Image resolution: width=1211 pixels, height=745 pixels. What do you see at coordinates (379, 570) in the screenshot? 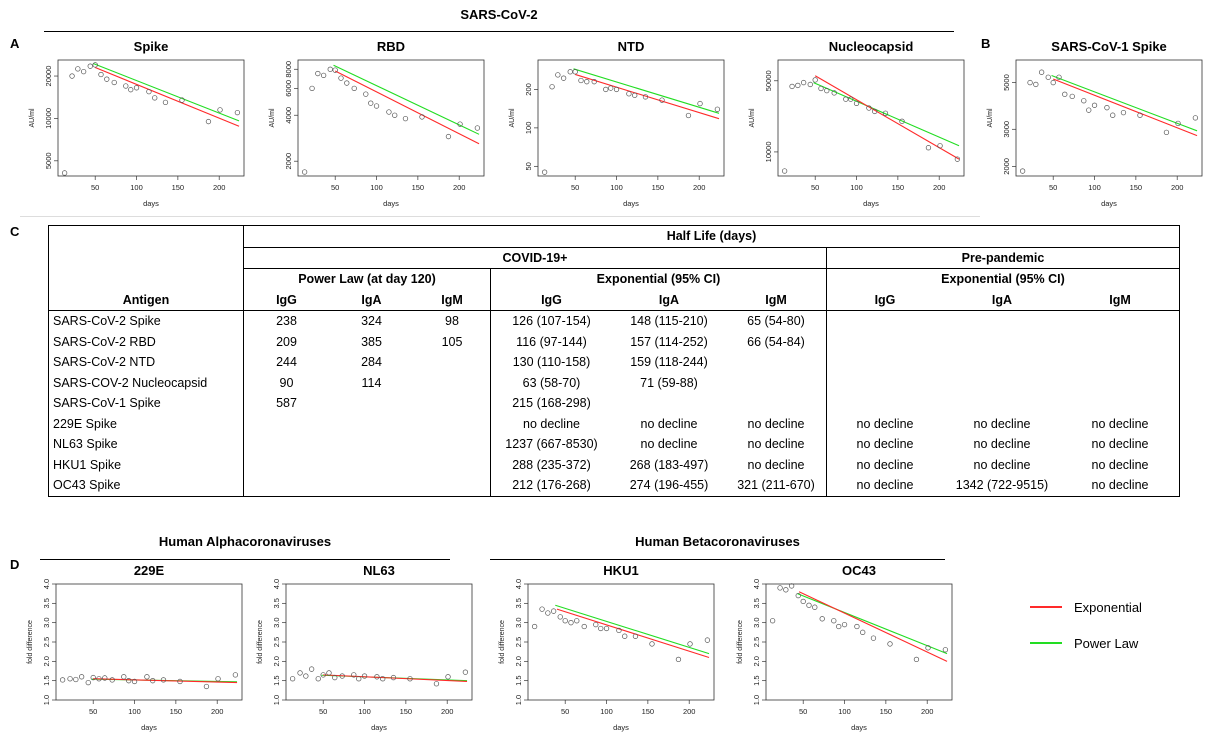
I see `chart-title: NL63` at bounding box center [379, 570].